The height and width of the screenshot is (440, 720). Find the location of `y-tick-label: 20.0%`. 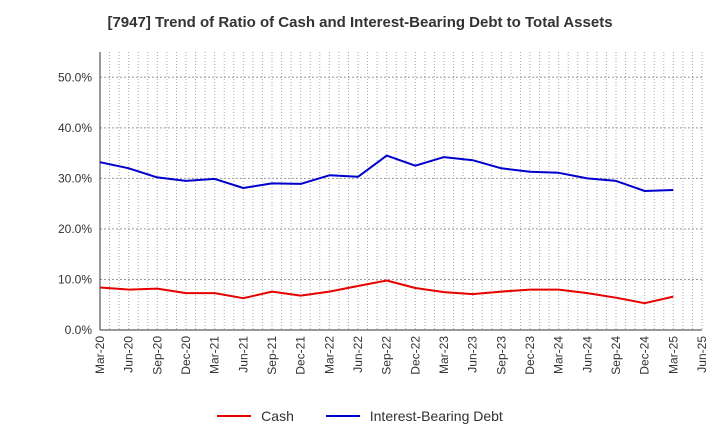

y-tick-label: 20.0% is located at coordinates (75, 229).